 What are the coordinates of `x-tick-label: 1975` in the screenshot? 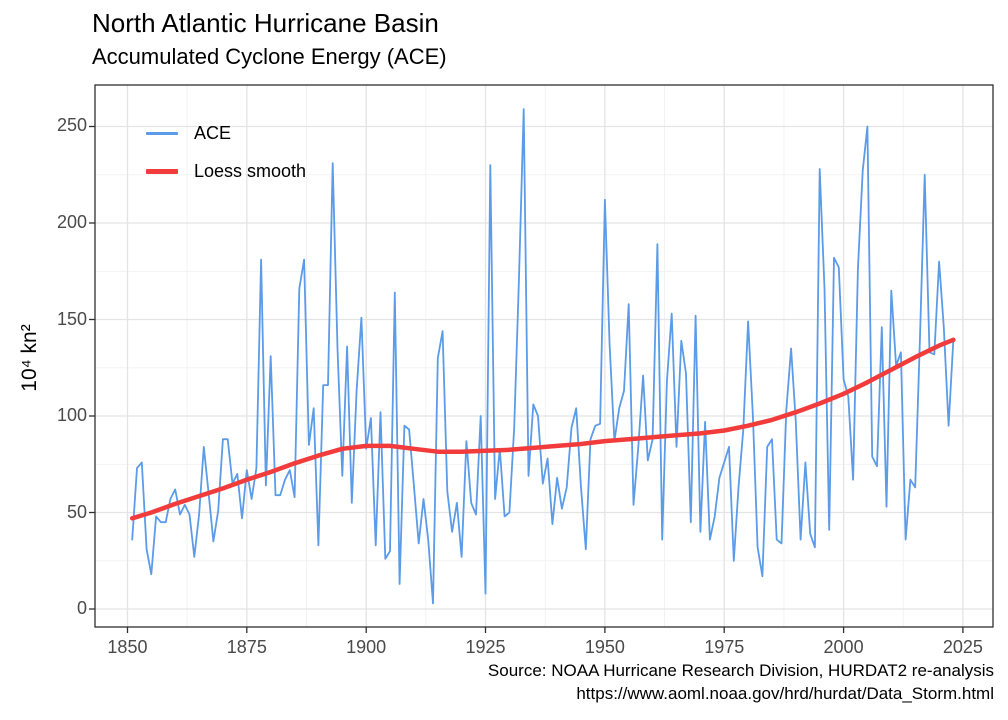 It's located at (724, 647).